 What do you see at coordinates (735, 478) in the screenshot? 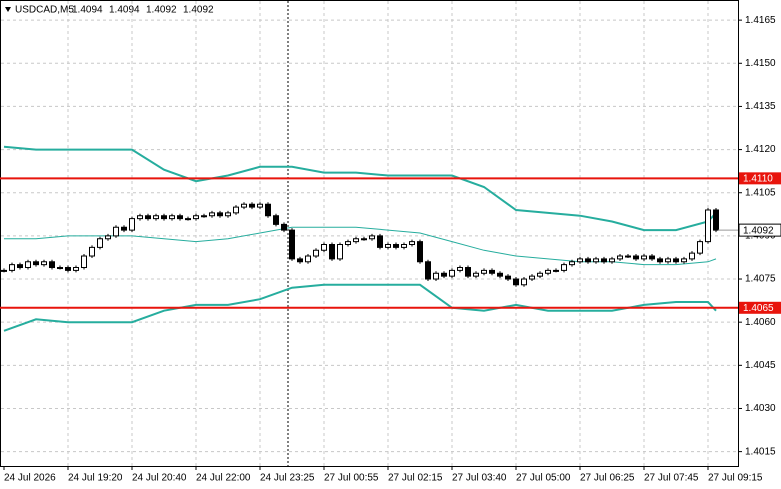
I see `x-tick-label: 27 Jul 09:15` at bounding box center [735, 478].